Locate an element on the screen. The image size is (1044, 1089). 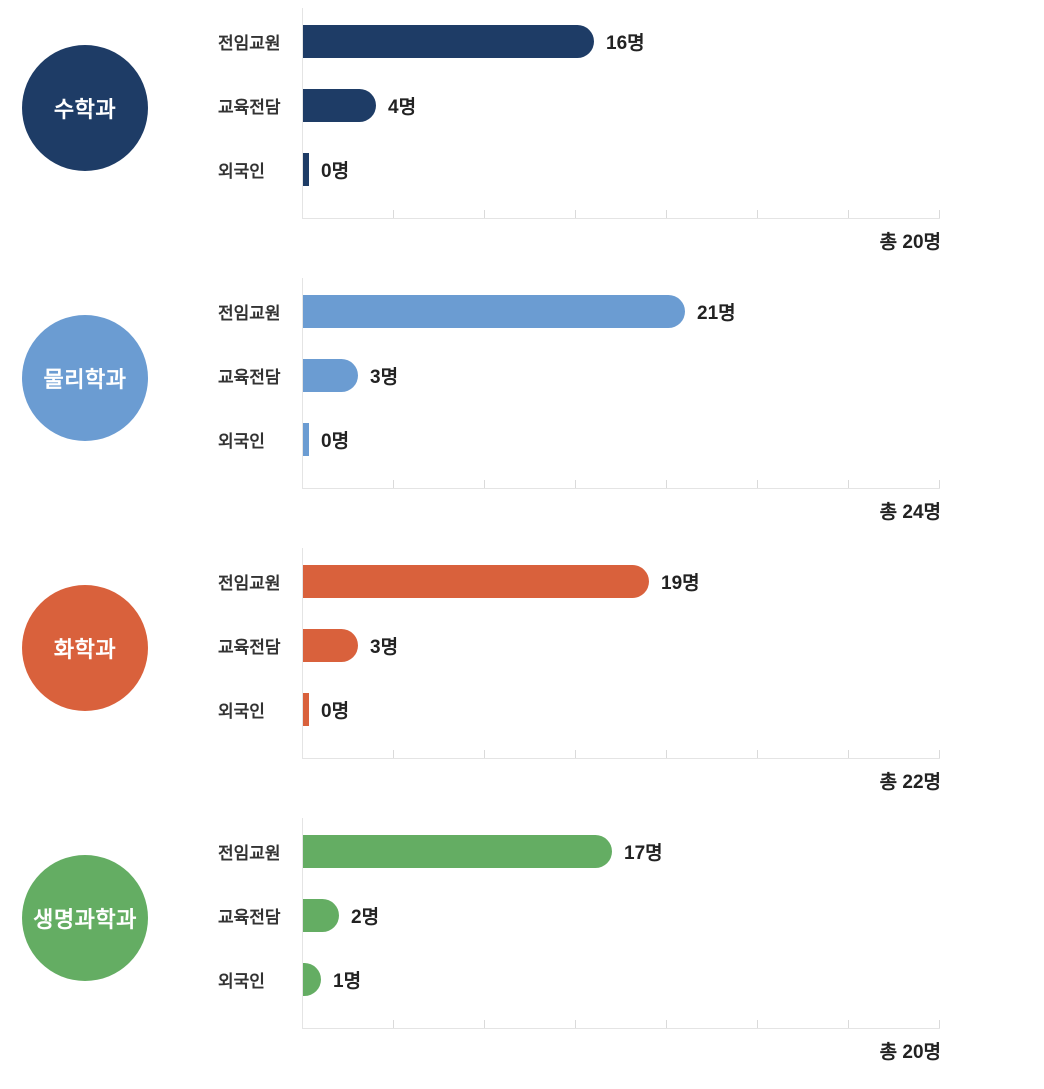
bar-row: 외국인 1명 is located at coordinates (631, 979).